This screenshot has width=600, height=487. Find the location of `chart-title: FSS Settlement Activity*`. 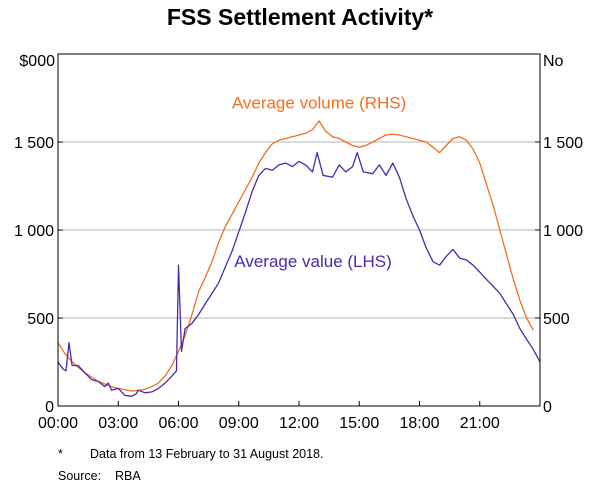

chart-title: FSS Settlement Activity* is located at coordinates (300, 17).